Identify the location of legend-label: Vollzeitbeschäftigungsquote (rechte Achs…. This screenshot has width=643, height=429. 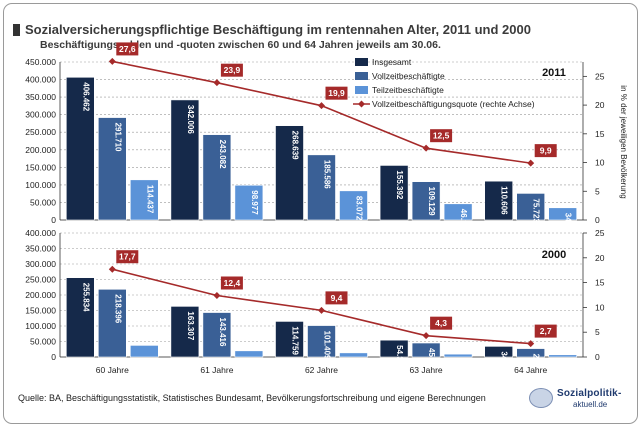
(453, 104).